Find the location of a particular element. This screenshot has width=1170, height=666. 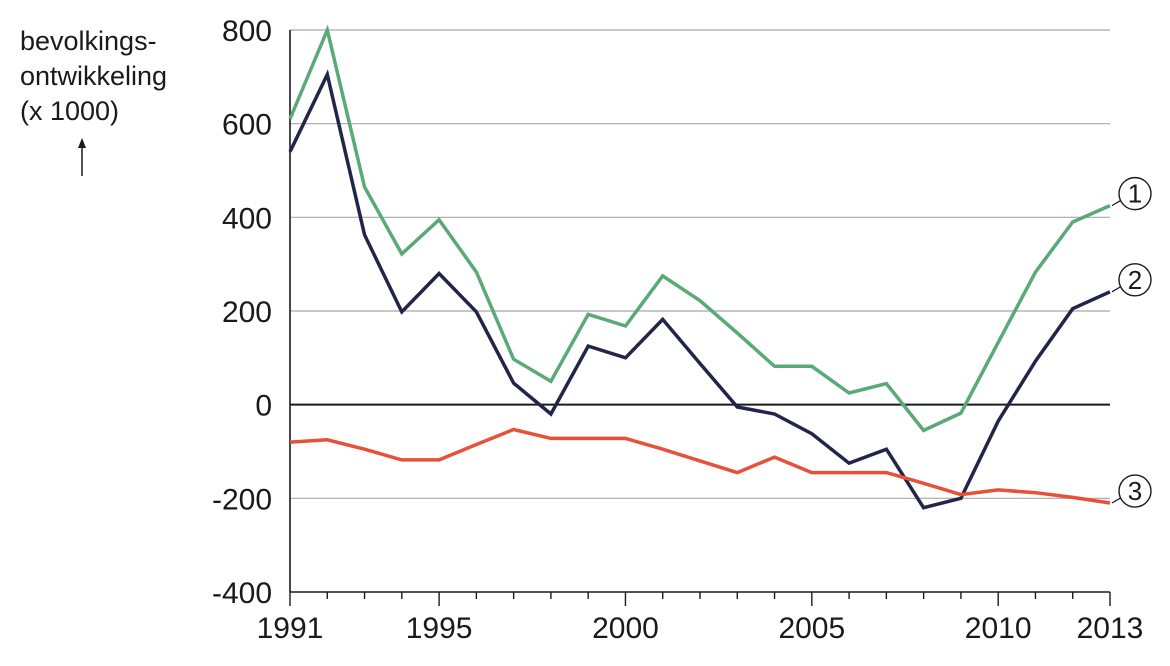

series-markers: 1 2 3 is located at coordinates (1131, 342).